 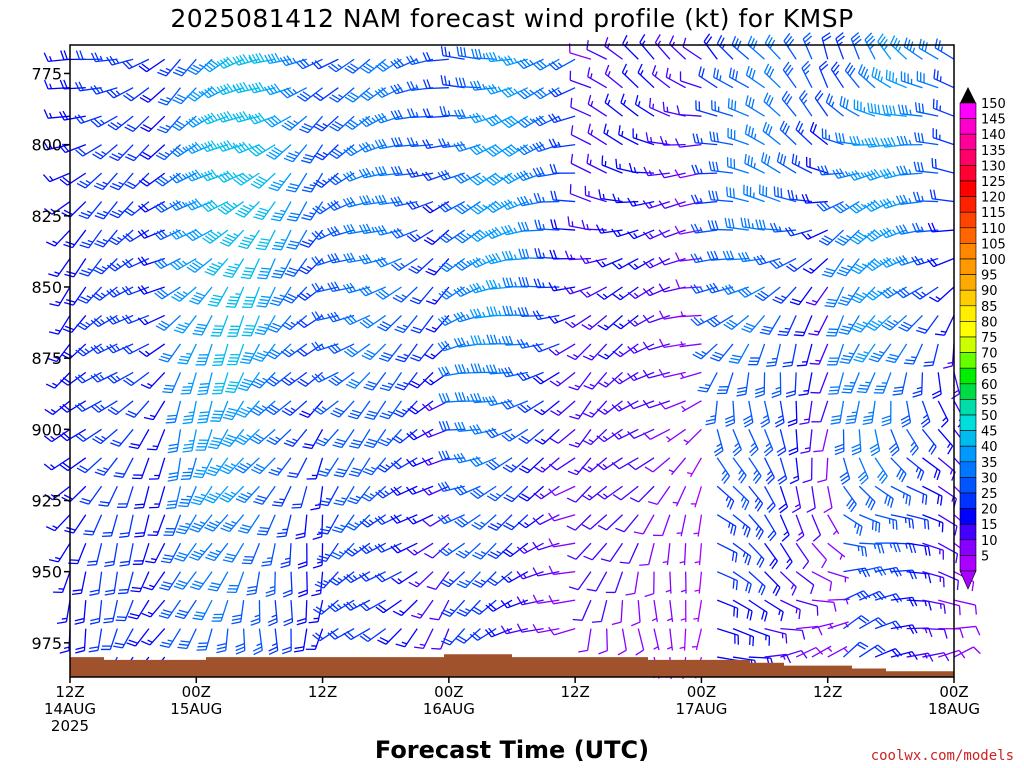 I want to click on colorbar-label: 35, so click(x=989, y=463).